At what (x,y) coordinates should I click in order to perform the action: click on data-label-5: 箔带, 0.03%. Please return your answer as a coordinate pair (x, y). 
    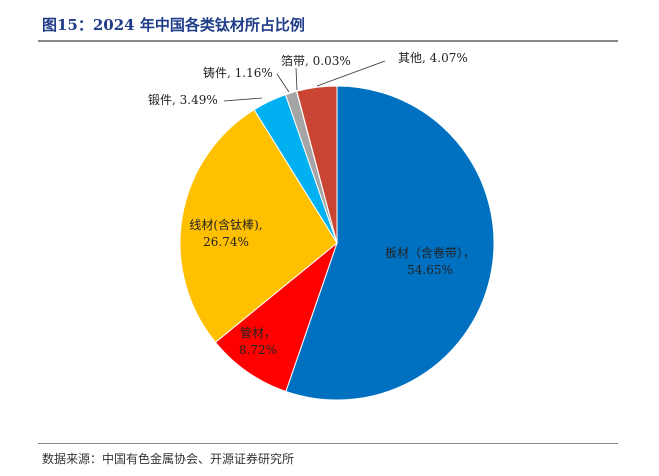
    Looking at the image, I should click on (316, 60).